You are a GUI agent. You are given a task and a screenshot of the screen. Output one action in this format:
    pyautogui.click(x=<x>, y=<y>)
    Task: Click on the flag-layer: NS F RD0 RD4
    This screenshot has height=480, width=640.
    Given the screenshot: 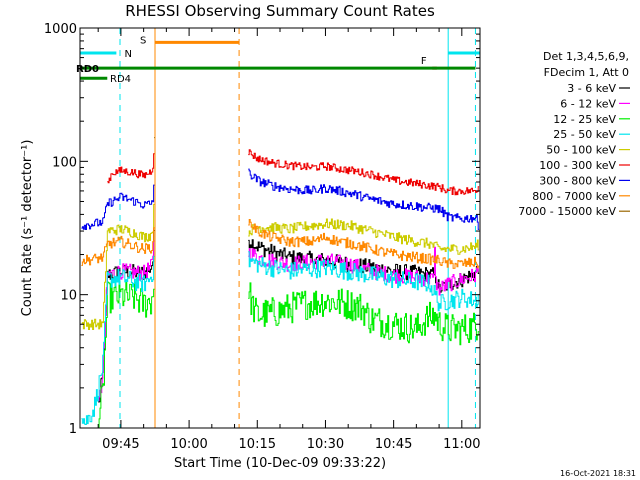 What is the action you would take?
    pyautogui.click(x=278, y=60)
    